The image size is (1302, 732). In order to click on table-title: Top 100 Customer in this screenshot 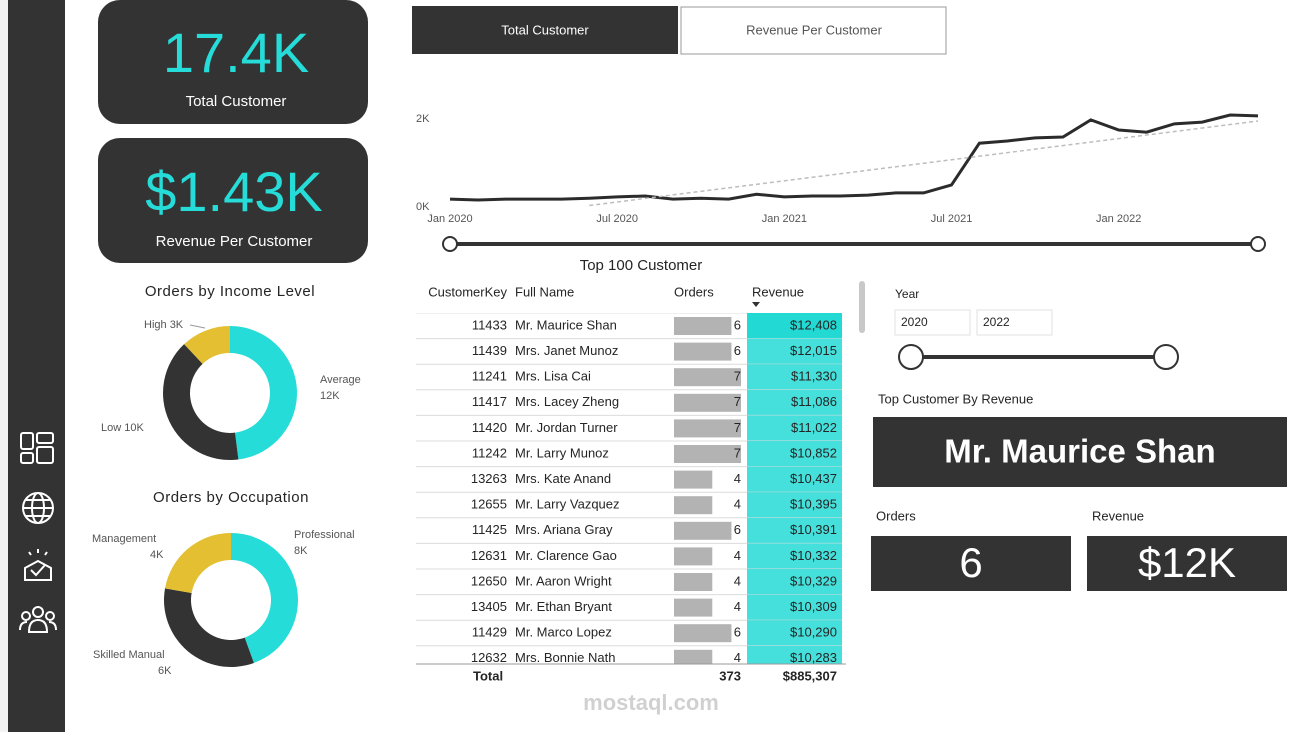, I will do `click(641, 265)`.